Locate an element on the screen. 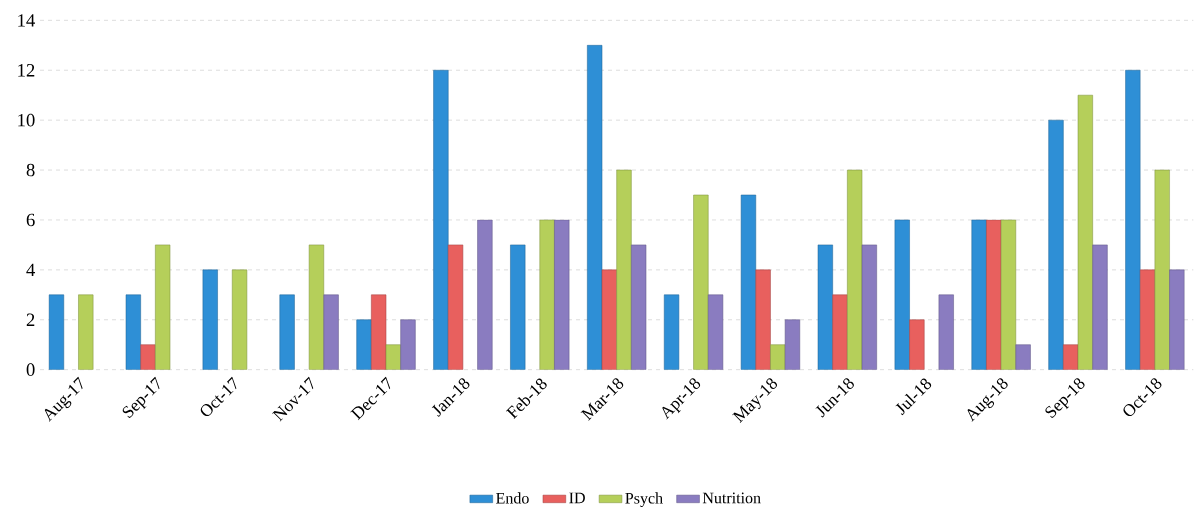  y-tick-label: 14 is located at coordinates (27, 20).